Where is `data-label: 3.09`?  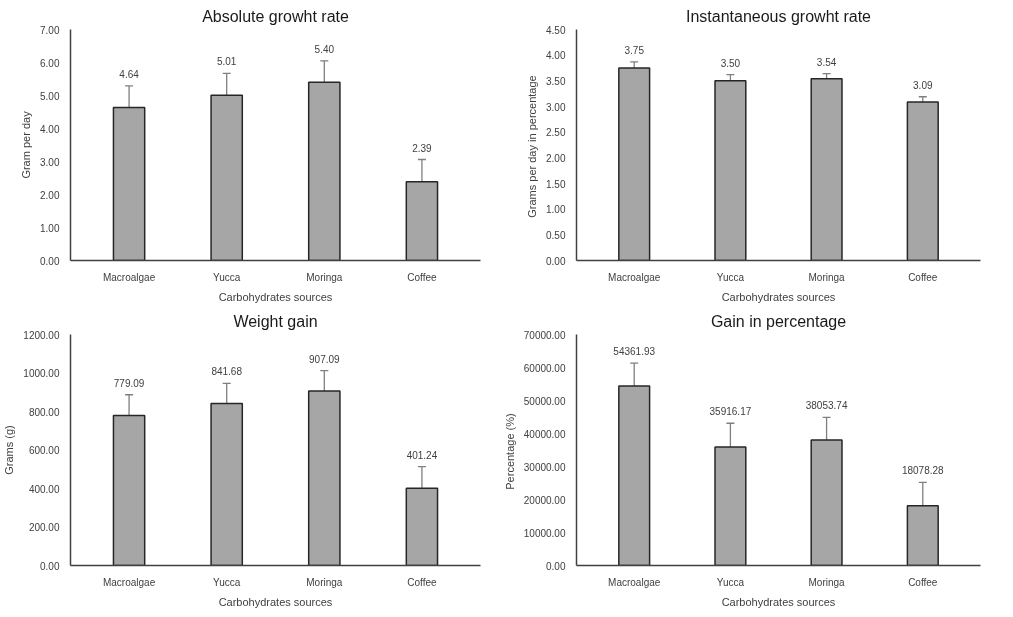
data-label: 3.09 is located at coordinates (923, 85).